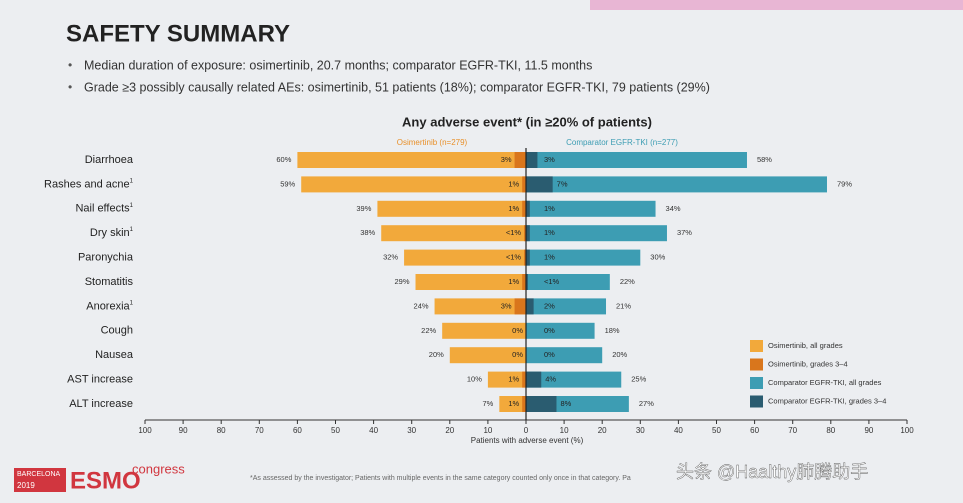 Image resolution: width=963 pixels, height=503 pixels. What do you see at coordinates (754, 430) in the screenshot?
I see `x-tick-label: 60` at bounding box center [754, 430].